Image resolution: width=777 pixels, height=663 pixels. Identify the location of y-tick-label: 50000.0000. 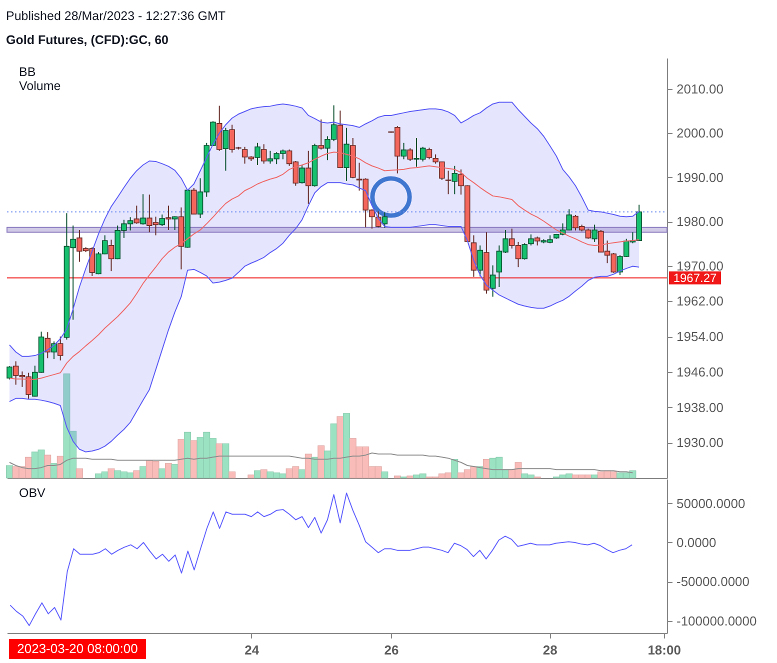
(711, 503).